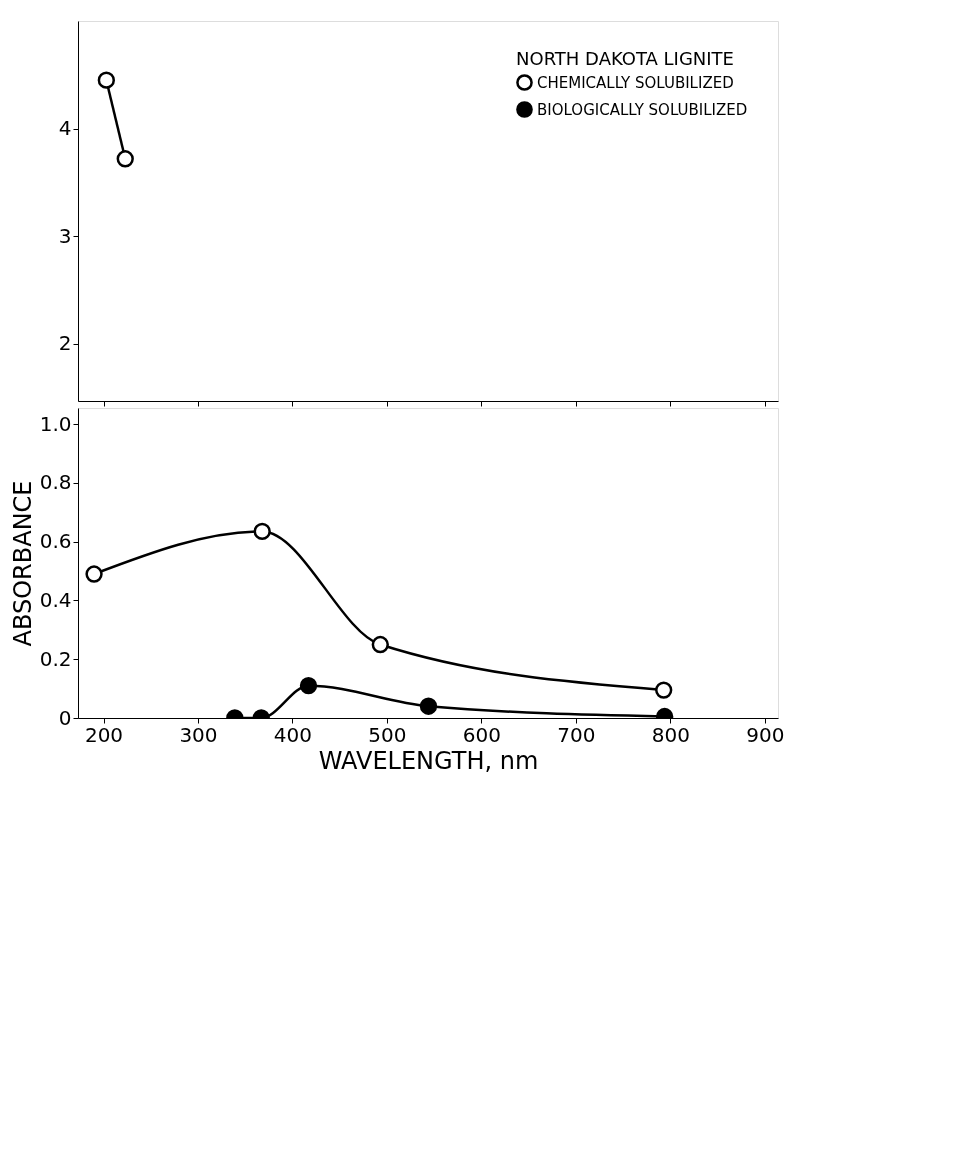  What do you see at coordinates (55, 482) in the screenshot?
I see `y-tick-label: 0.8` at bounding box center [55, 482].